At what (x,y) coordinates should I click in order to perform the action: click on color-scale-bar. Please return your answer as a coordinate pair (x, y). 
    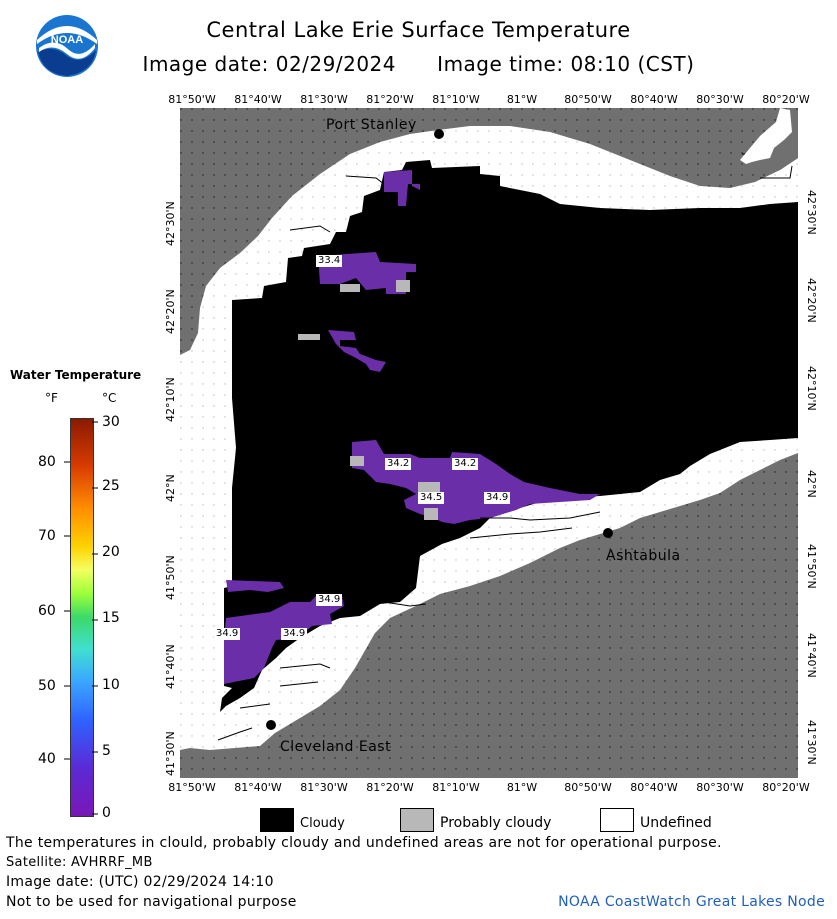
    Looking at the image, I should click on (82, 617).